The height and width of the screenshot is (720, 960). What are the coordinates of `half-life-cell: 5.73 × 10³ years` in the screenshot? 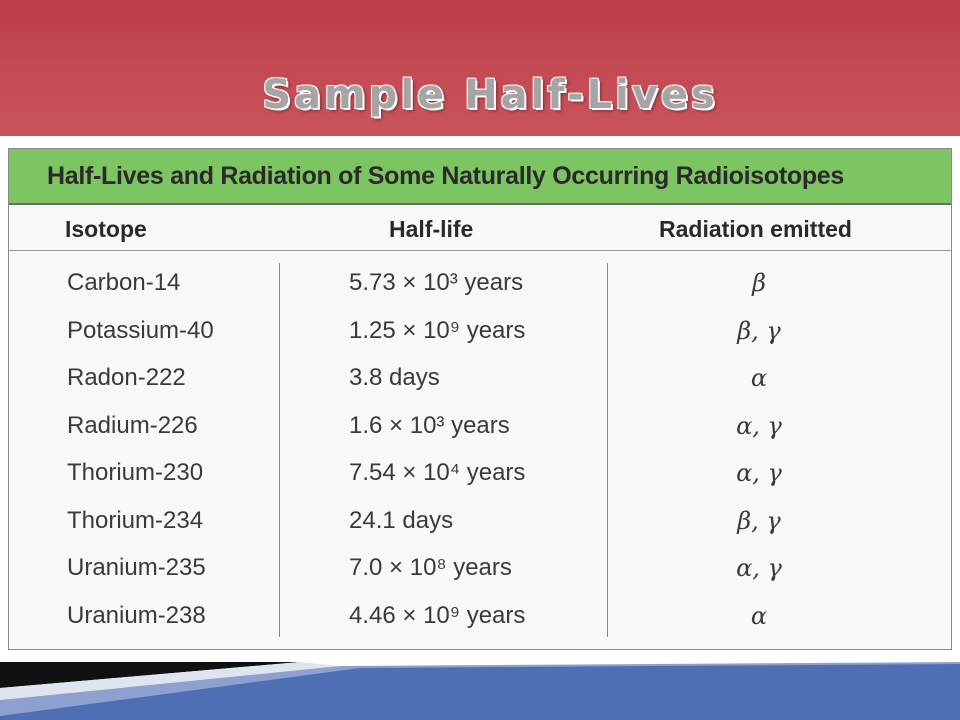 It's located at (436, 282).